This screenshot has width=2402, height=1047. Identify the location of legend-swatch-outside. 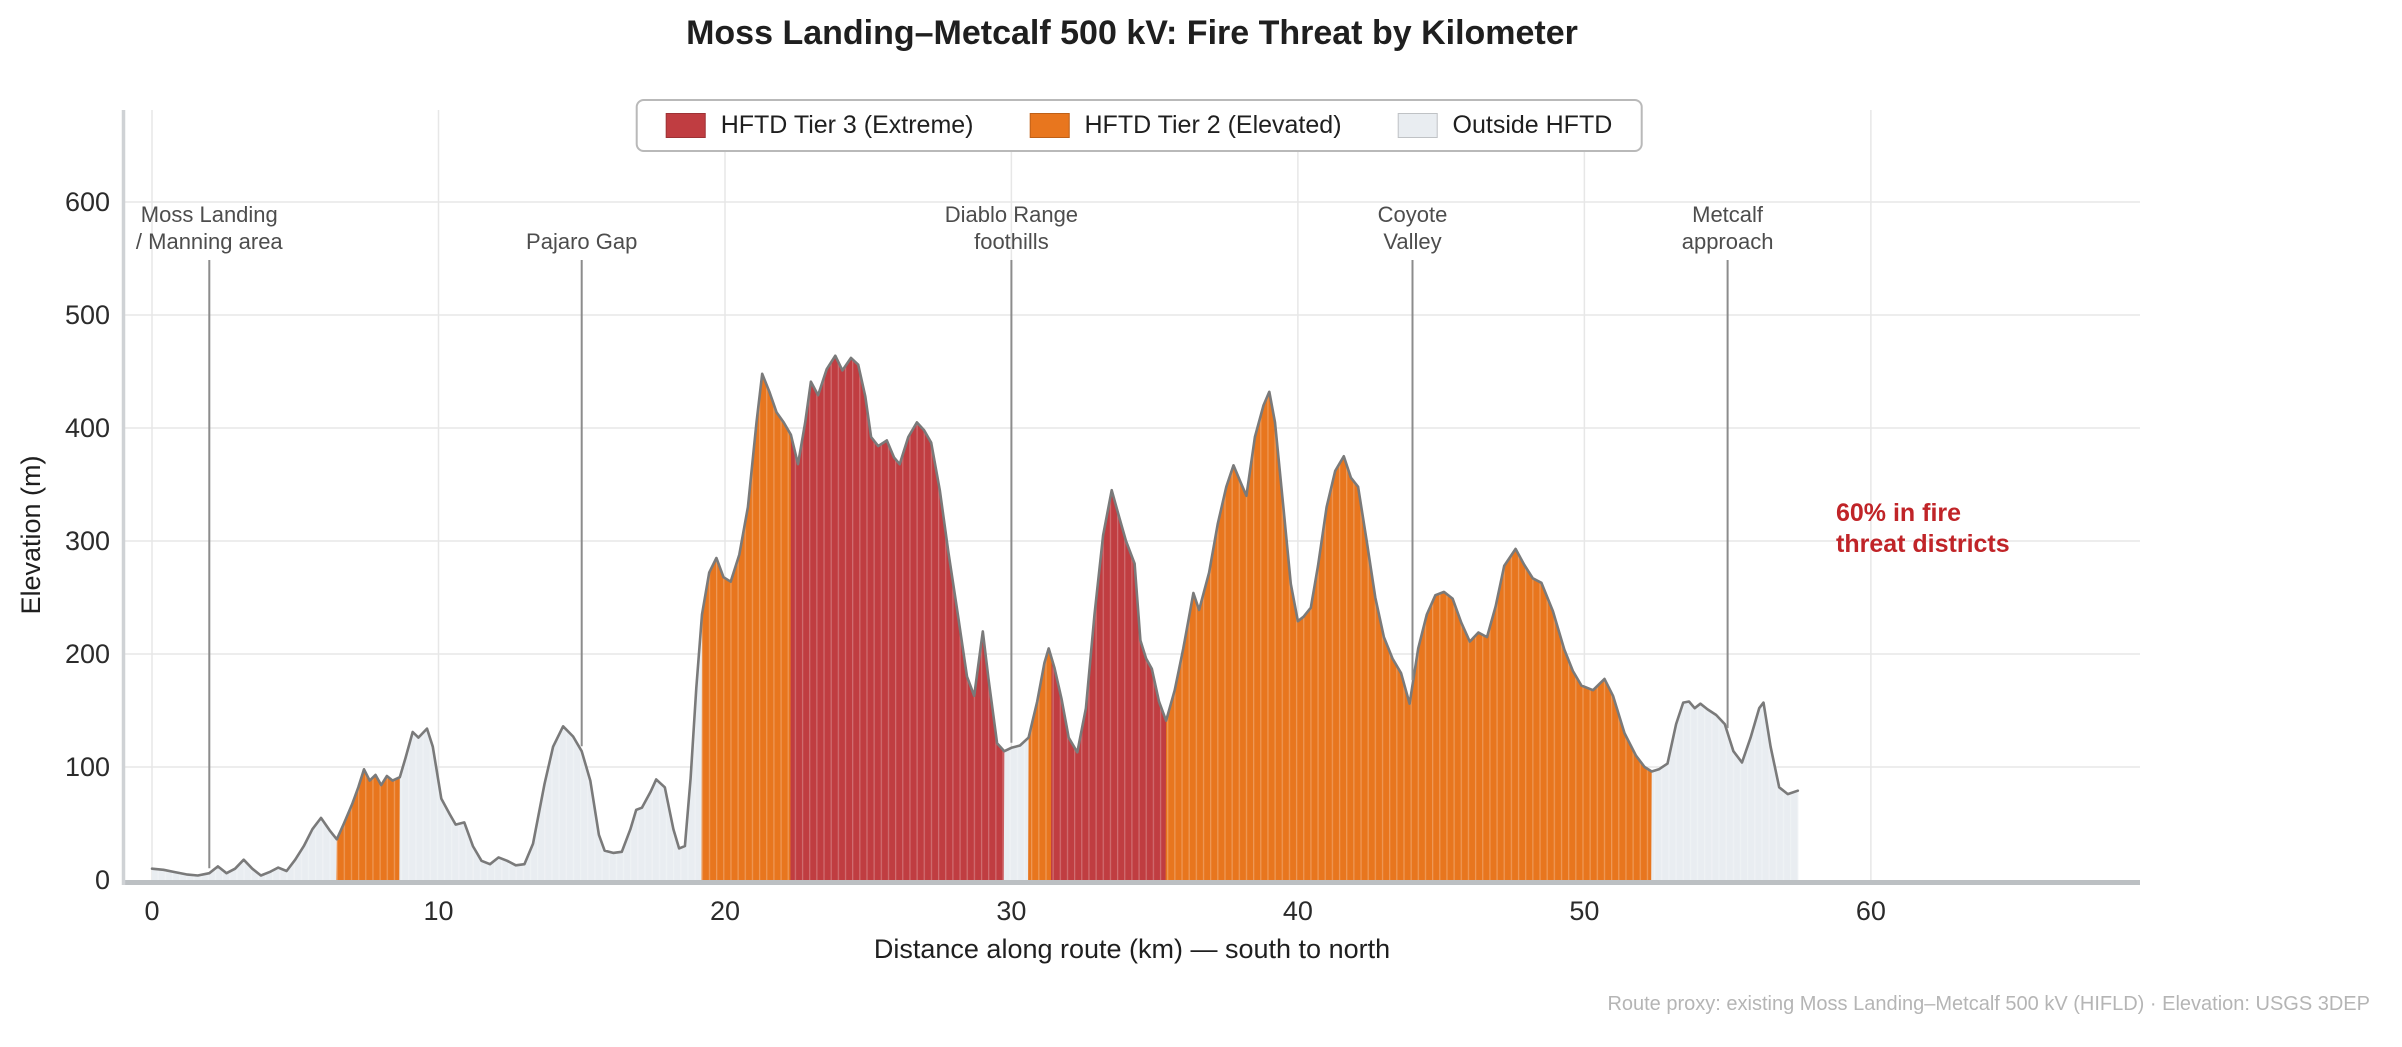
(1417, 125).